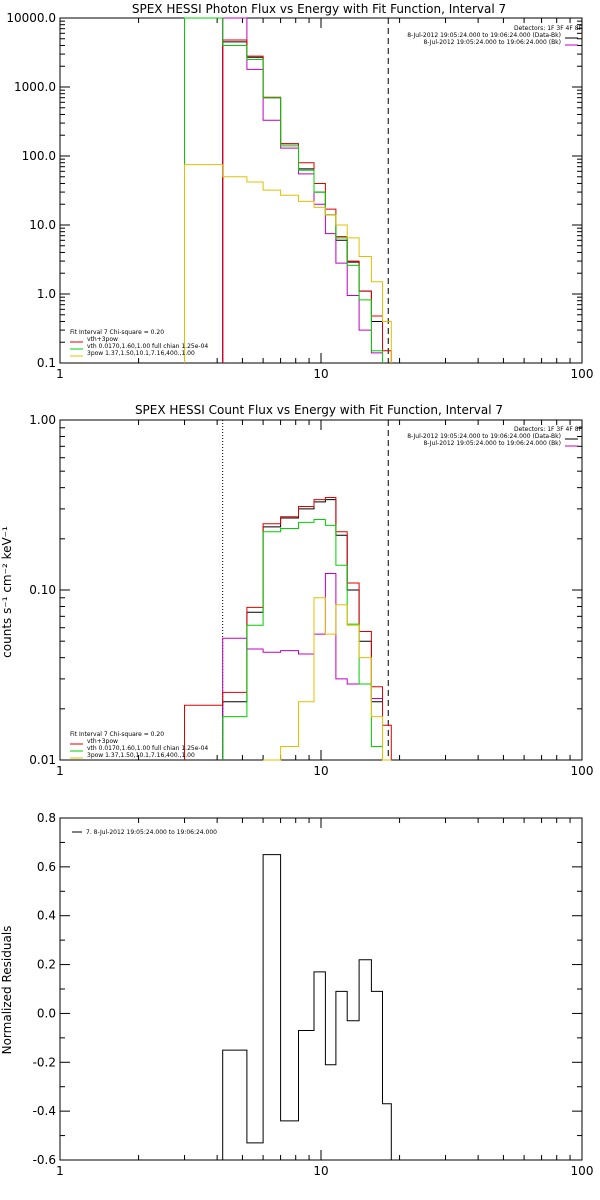  I want to click on residuals-y-tick-label: 0.4, so click(46, 916).